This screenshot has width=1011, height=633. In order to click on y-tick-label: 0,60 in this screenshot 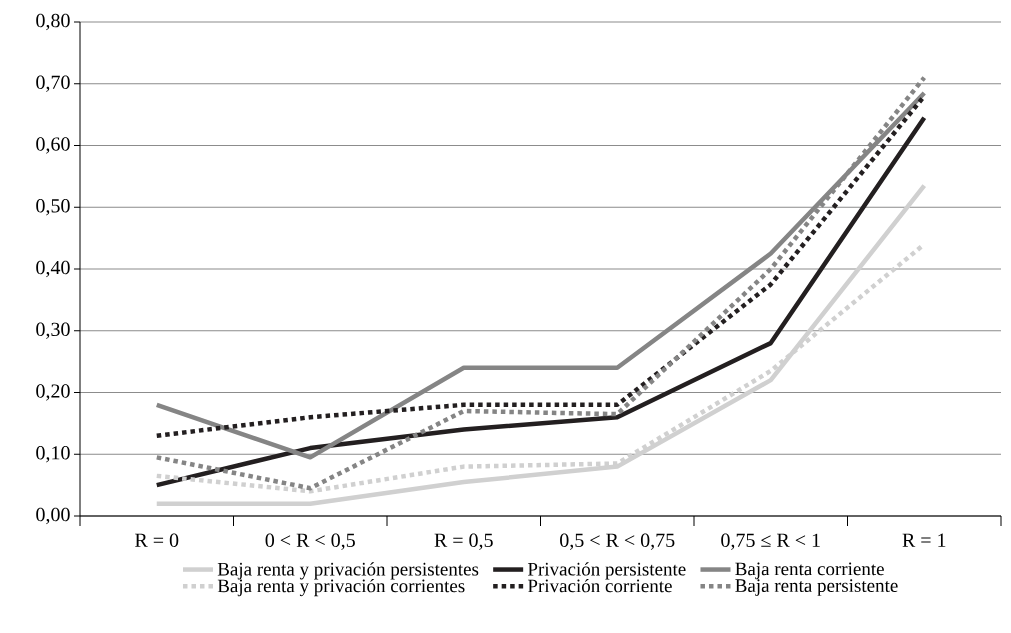, I will do `click(53, 145)`.